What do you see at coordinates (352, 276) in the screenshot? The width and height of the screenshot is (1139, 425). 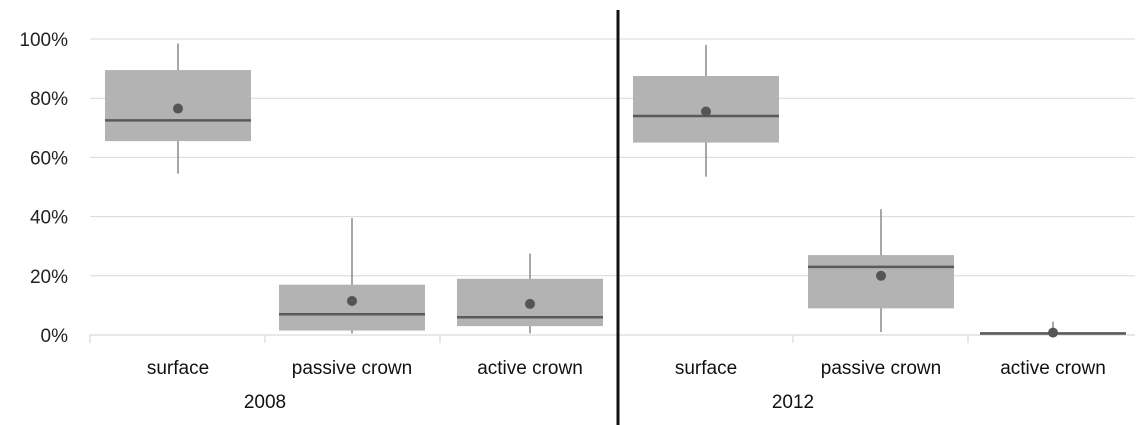 I see `box-2008-passive-crown` at bounding box center [352, 276].